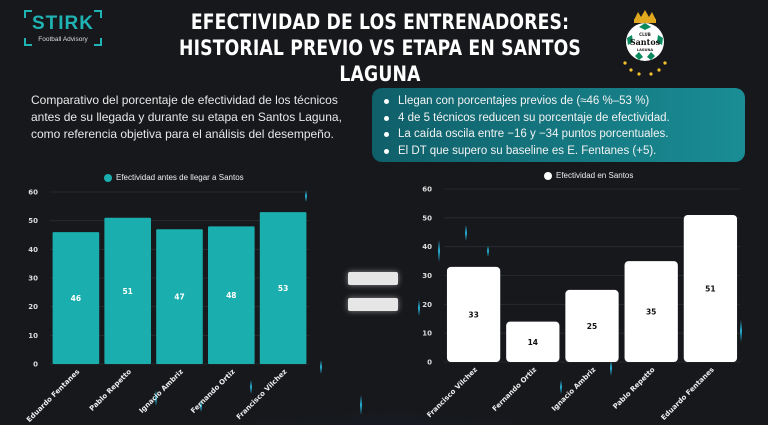 The image size is (768, 425). I want to click on bar-value-label: 48, so click(231, 295).